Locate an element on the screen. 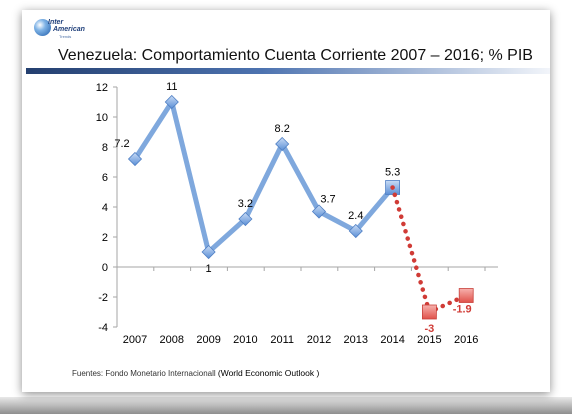  data-label: -1.9 is located at coordinates (462, 310).